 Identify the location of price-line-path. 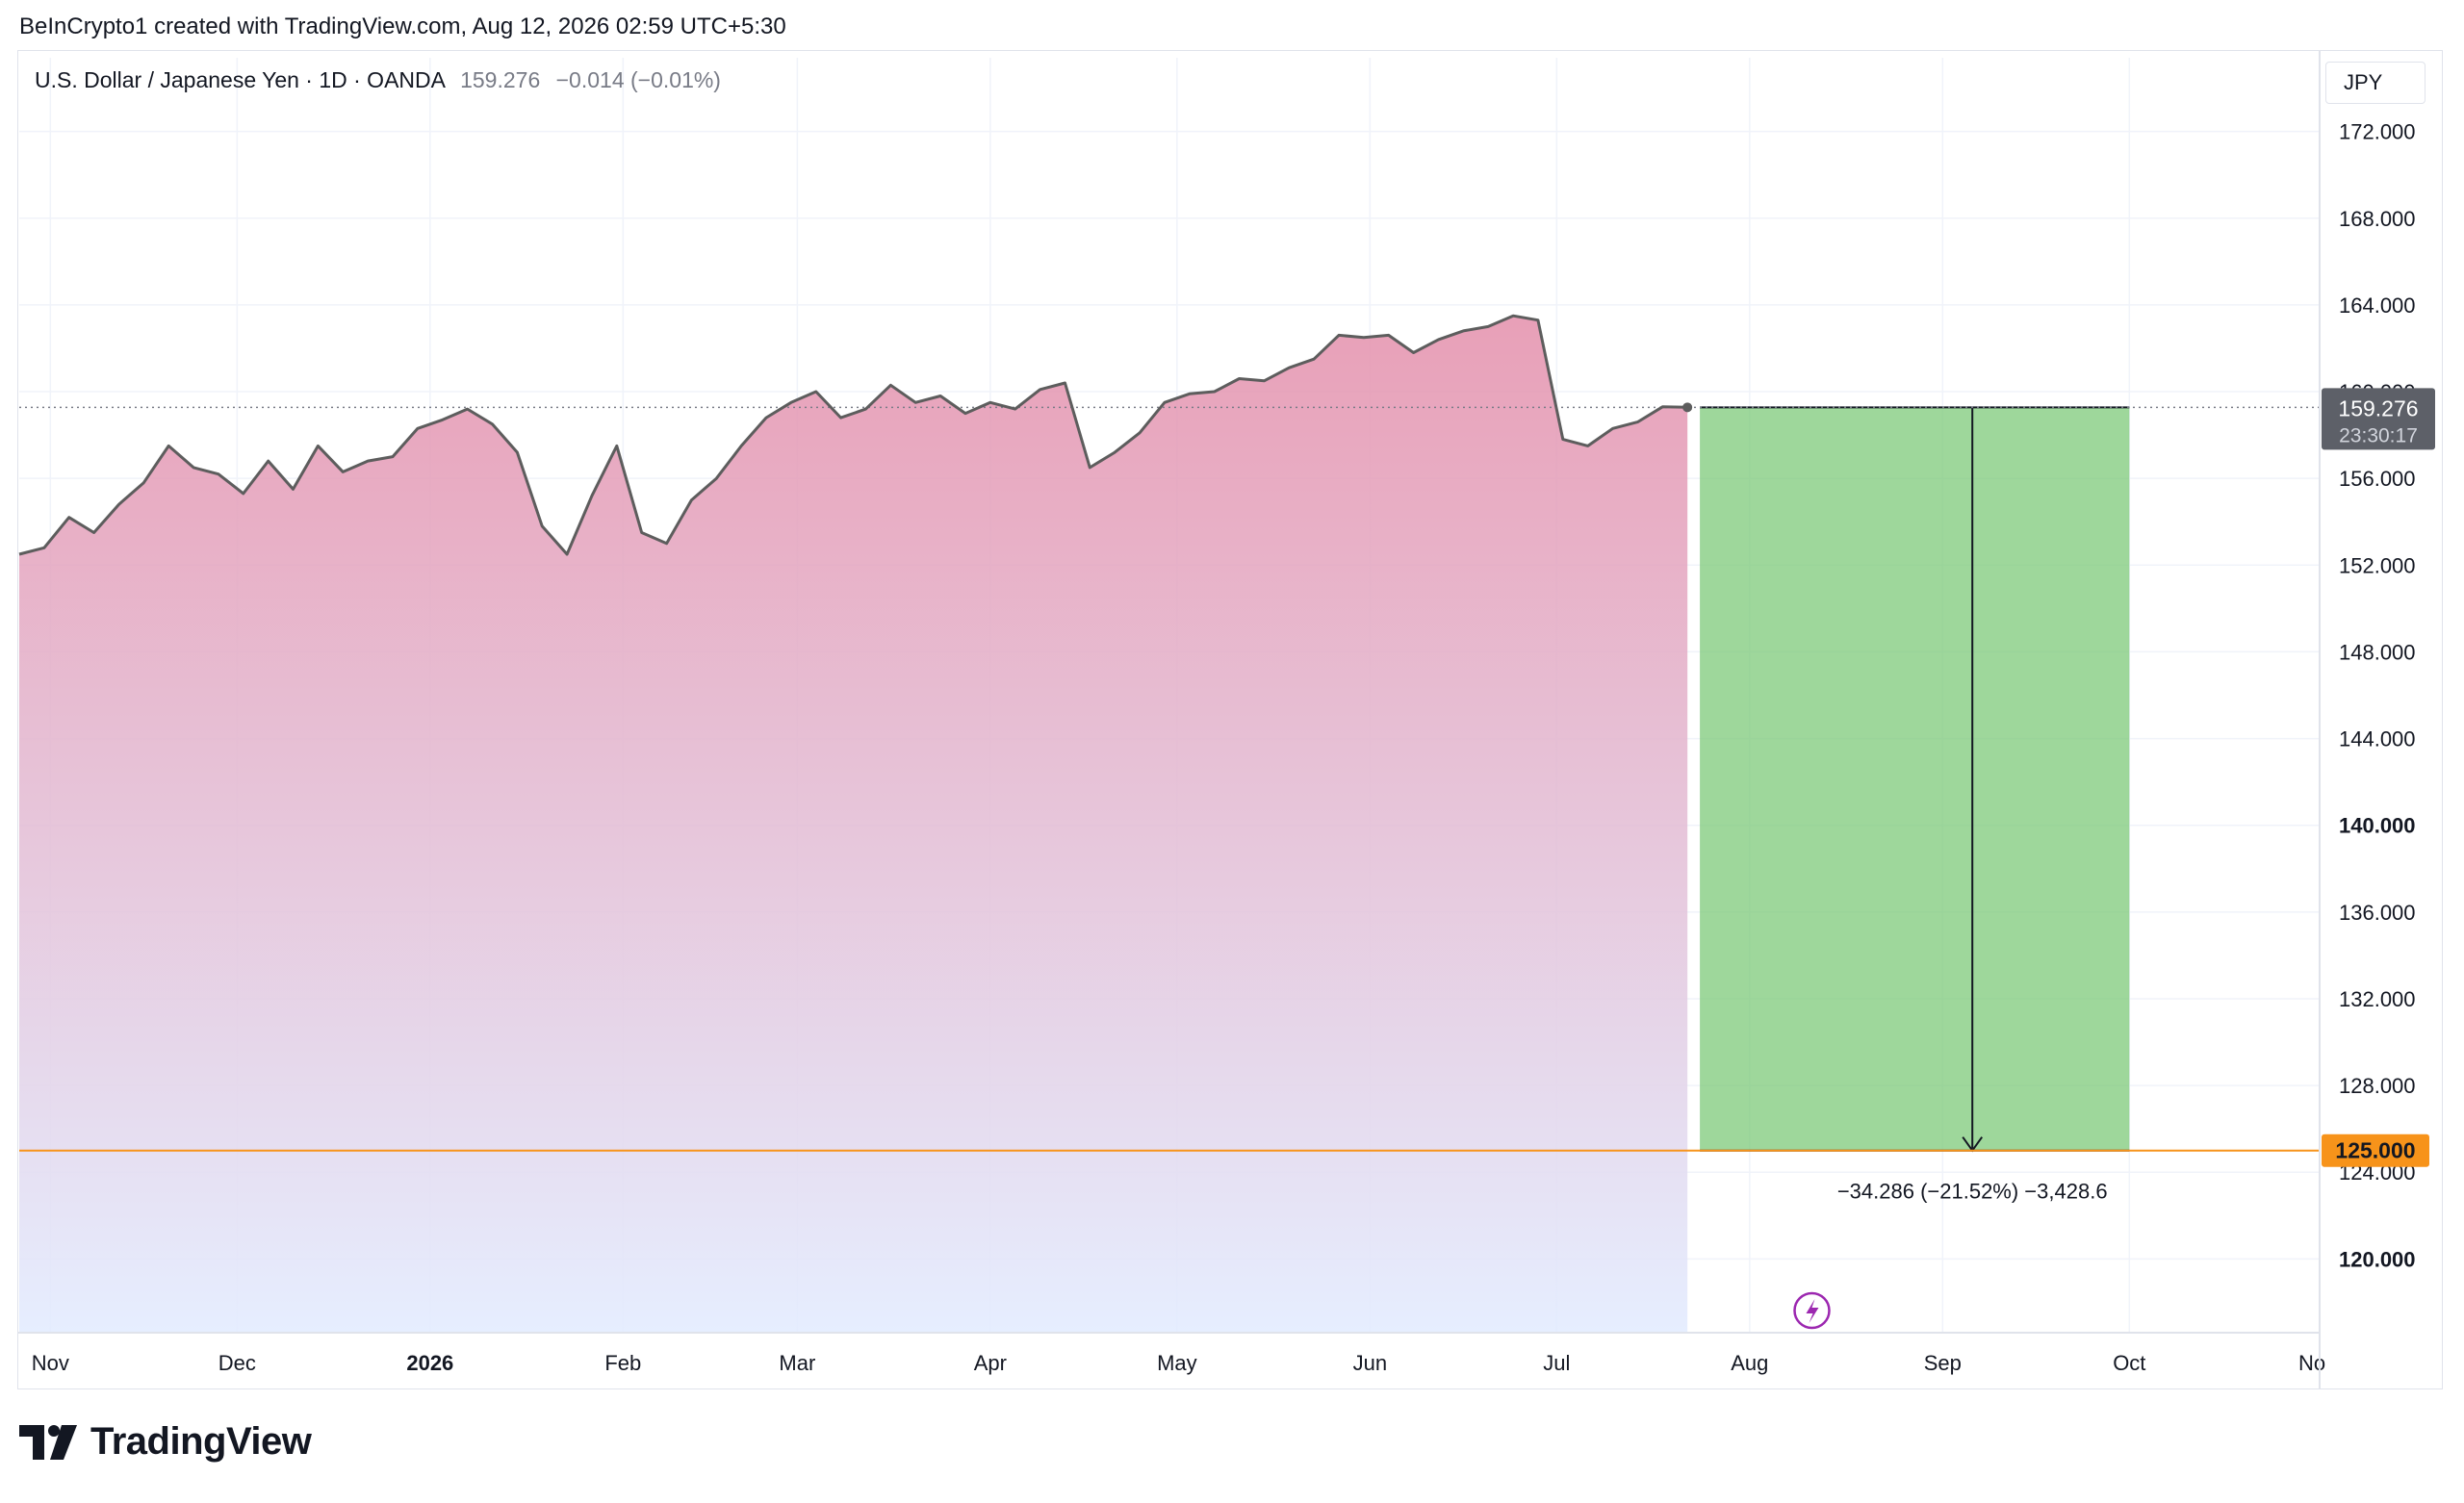
(853, 435).